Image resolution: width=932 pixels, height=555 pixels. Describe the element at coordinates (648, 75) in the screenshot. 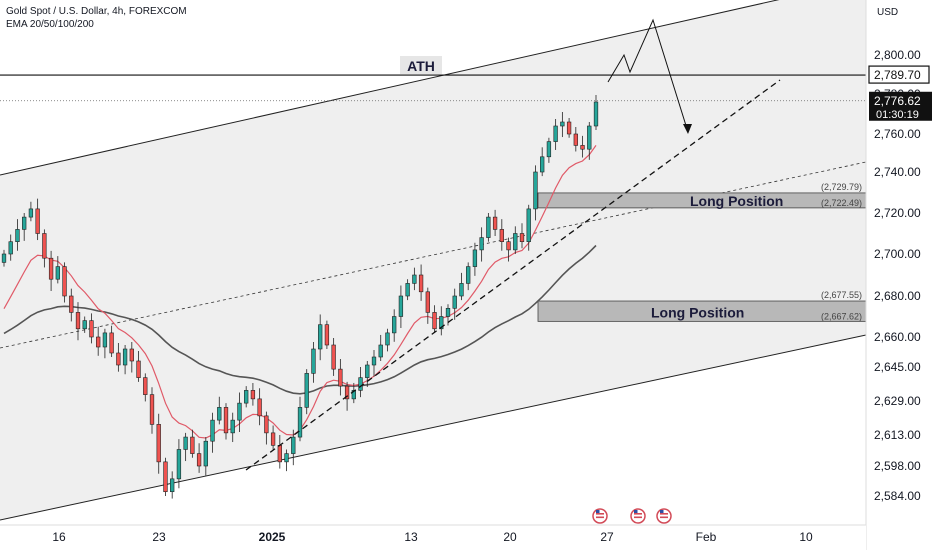

I see `projection-path` at that location.